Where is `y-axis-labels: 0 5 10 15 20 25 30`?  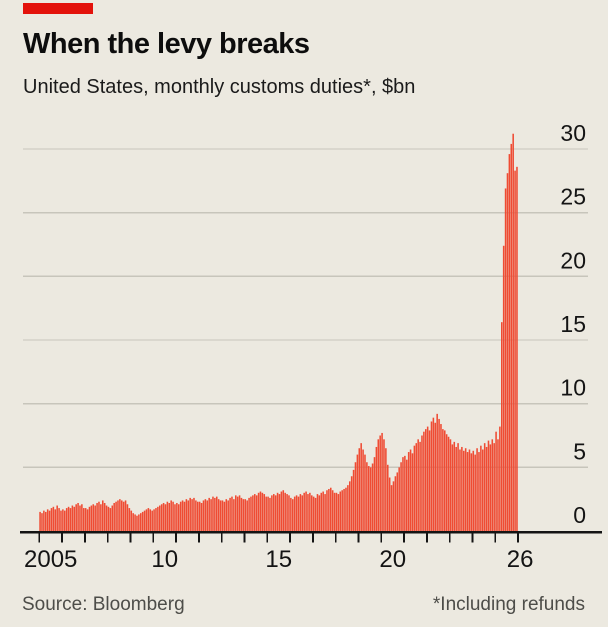 y-axis-labels: 0 5 10 15 20 25 30 is located at coordinates (573, 324).